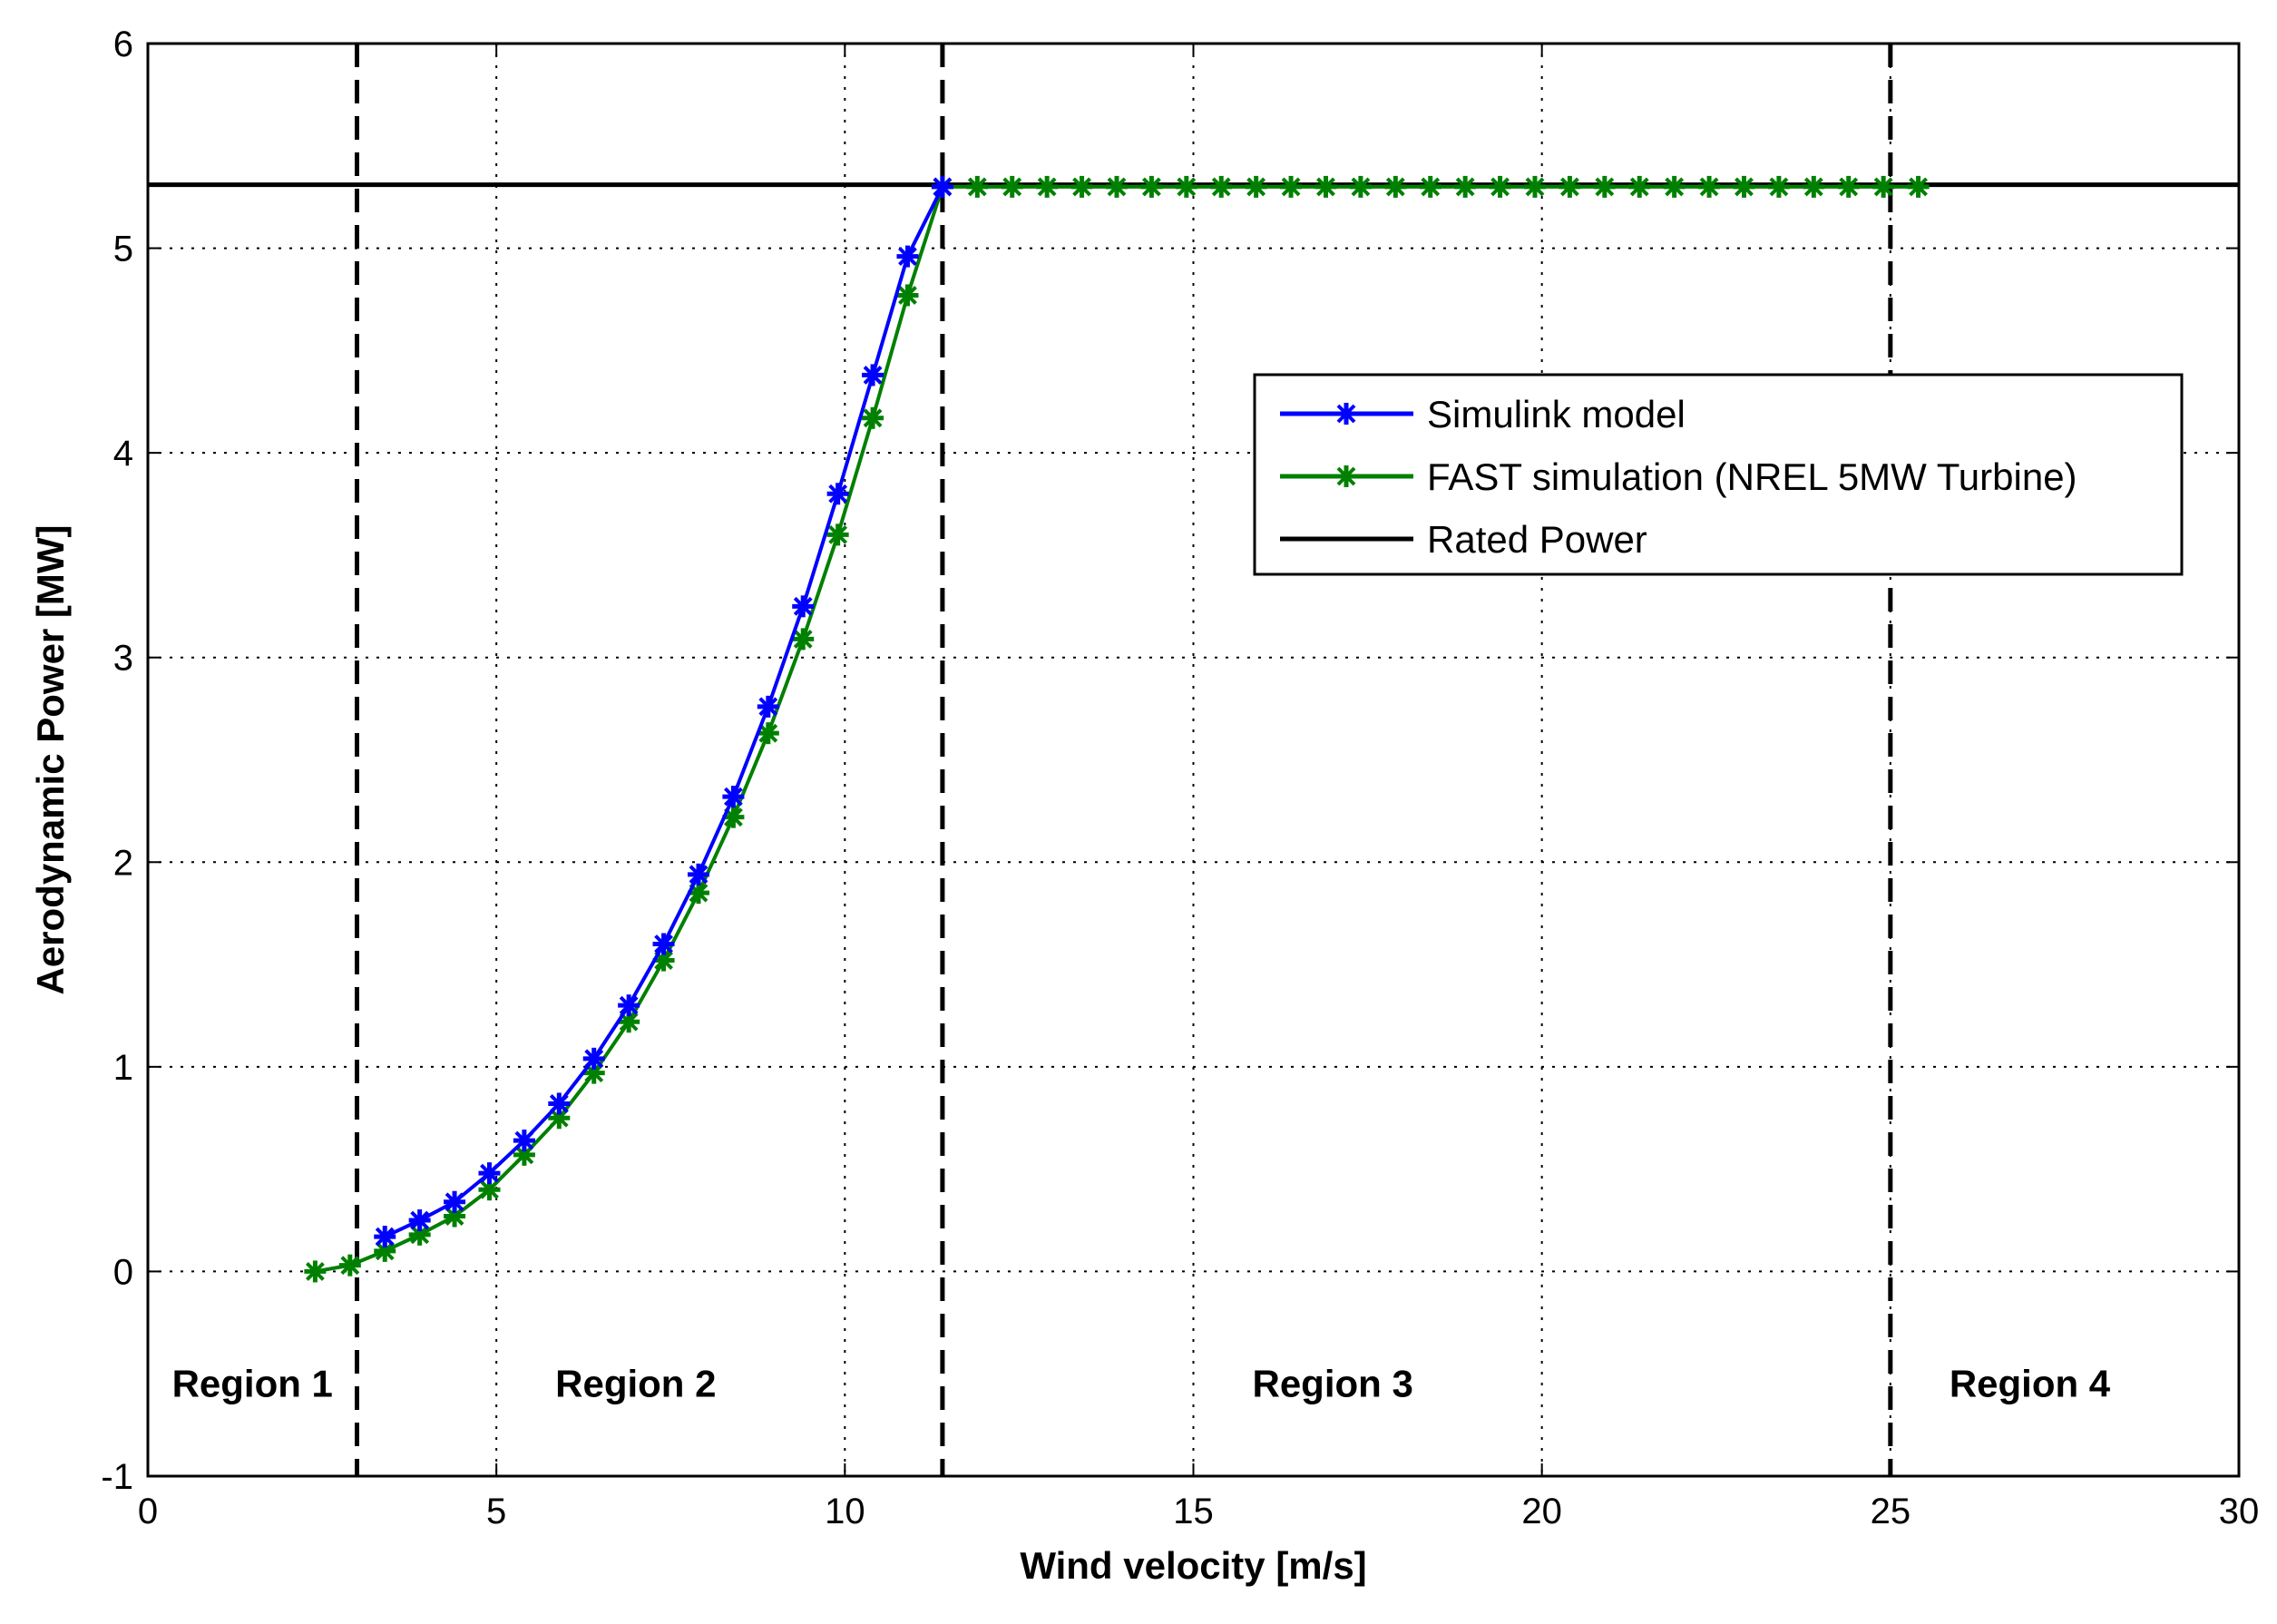 This screenshot has height=1624, width=2277. Describe the element at coordinates (1194, 1511) in the screenshot. I see `x-tick-label: 15` at that location.